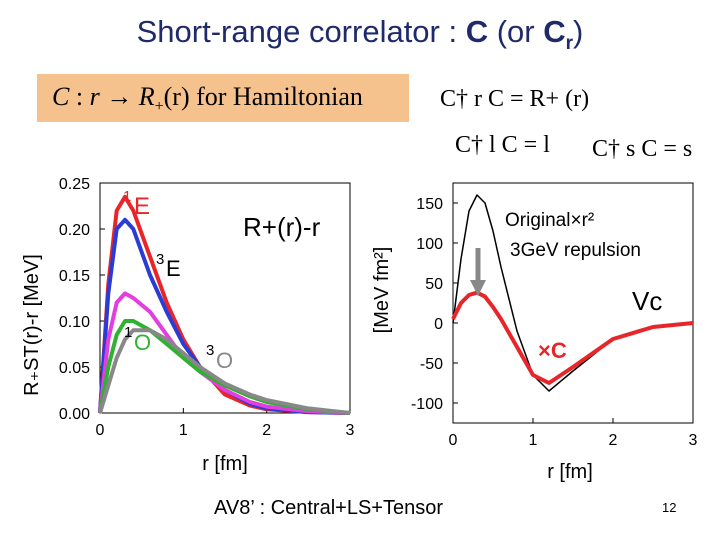 The width and height of the screenshot is (720, 540). Describe the element at coordinates (429, 204) in the screenshot. I see `y-tick-label: 150` at that location.